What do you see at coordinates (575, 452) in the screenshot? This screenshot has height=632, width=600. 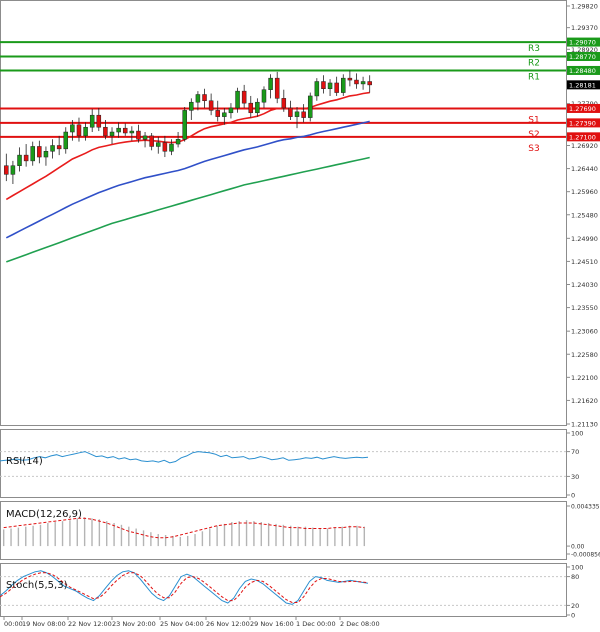 I see `rsi-tick-label: 70` at bounding box center [575, 452].